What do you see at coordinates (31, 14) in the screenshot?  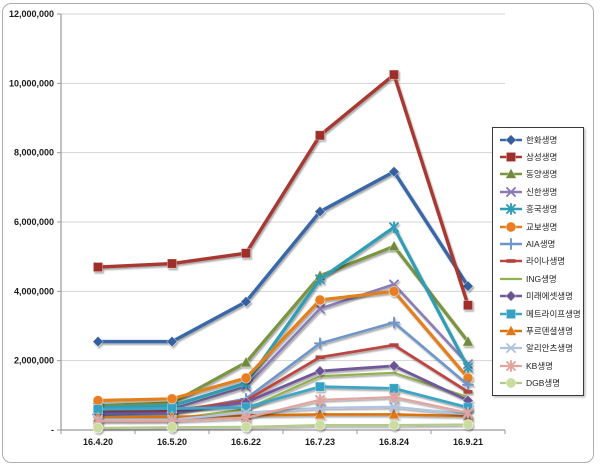 I see `y-axis-label: 12,000,000` at bounding box center [31, 14].